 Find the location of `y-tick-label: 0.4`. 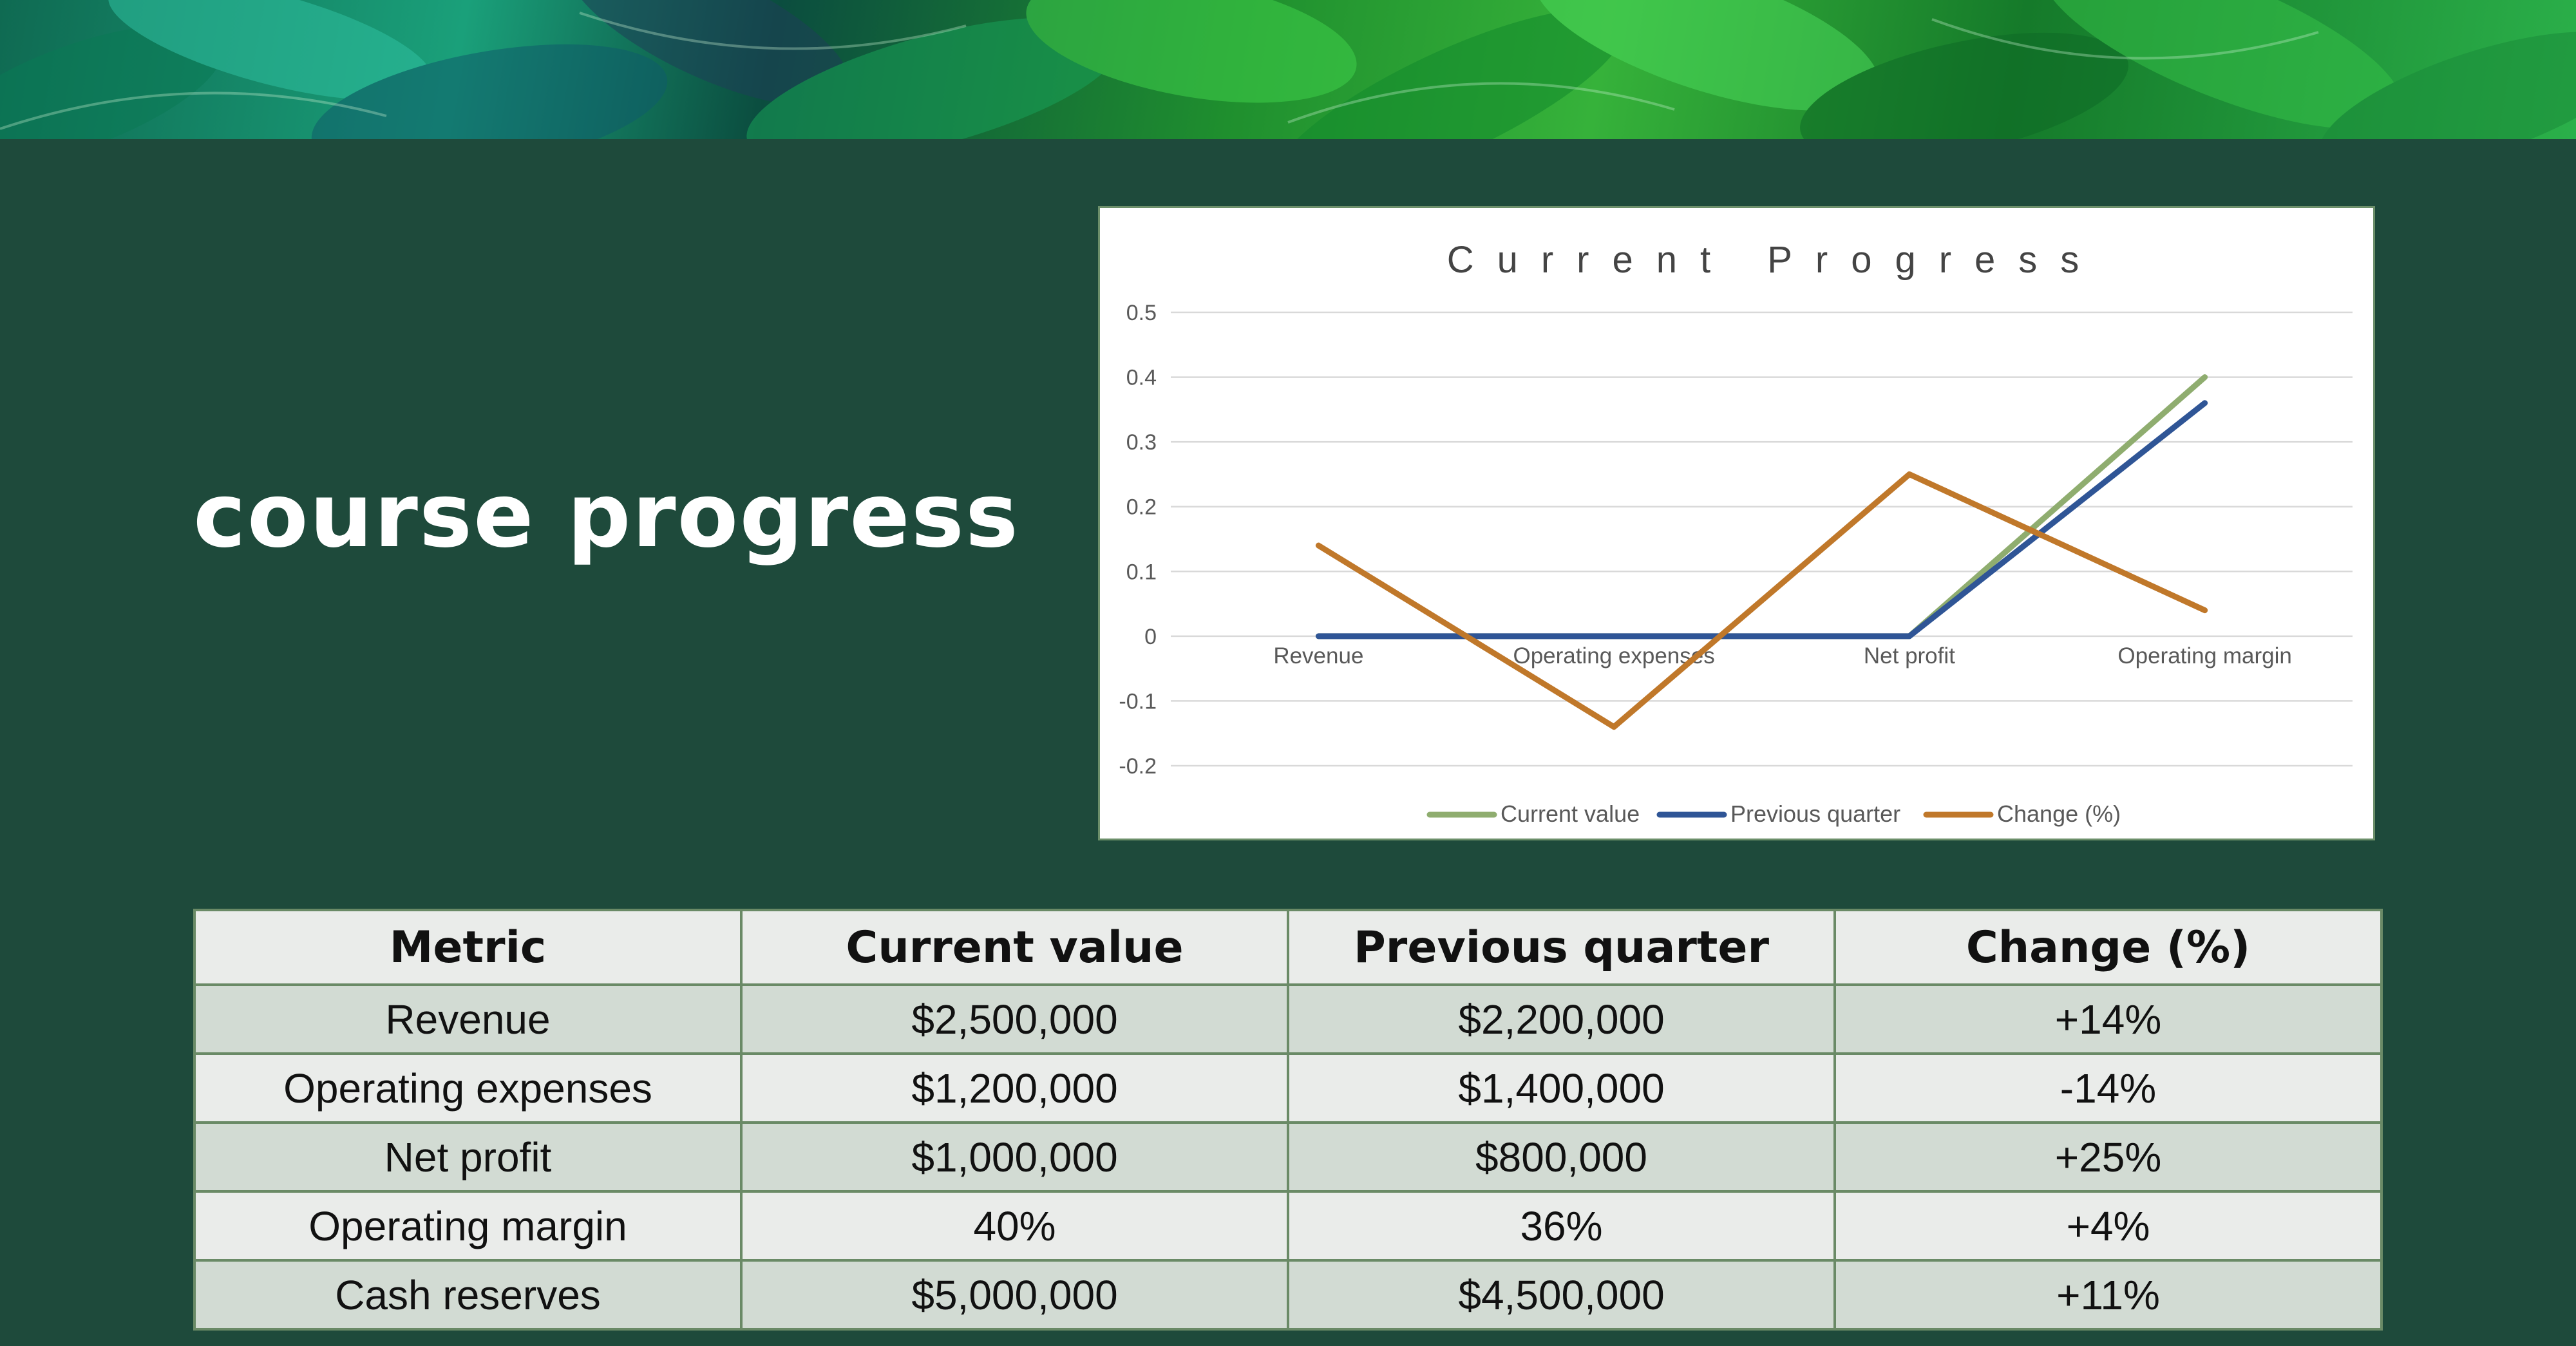

y-tick-label: 0.4 is located at coordinates (1141, 378).